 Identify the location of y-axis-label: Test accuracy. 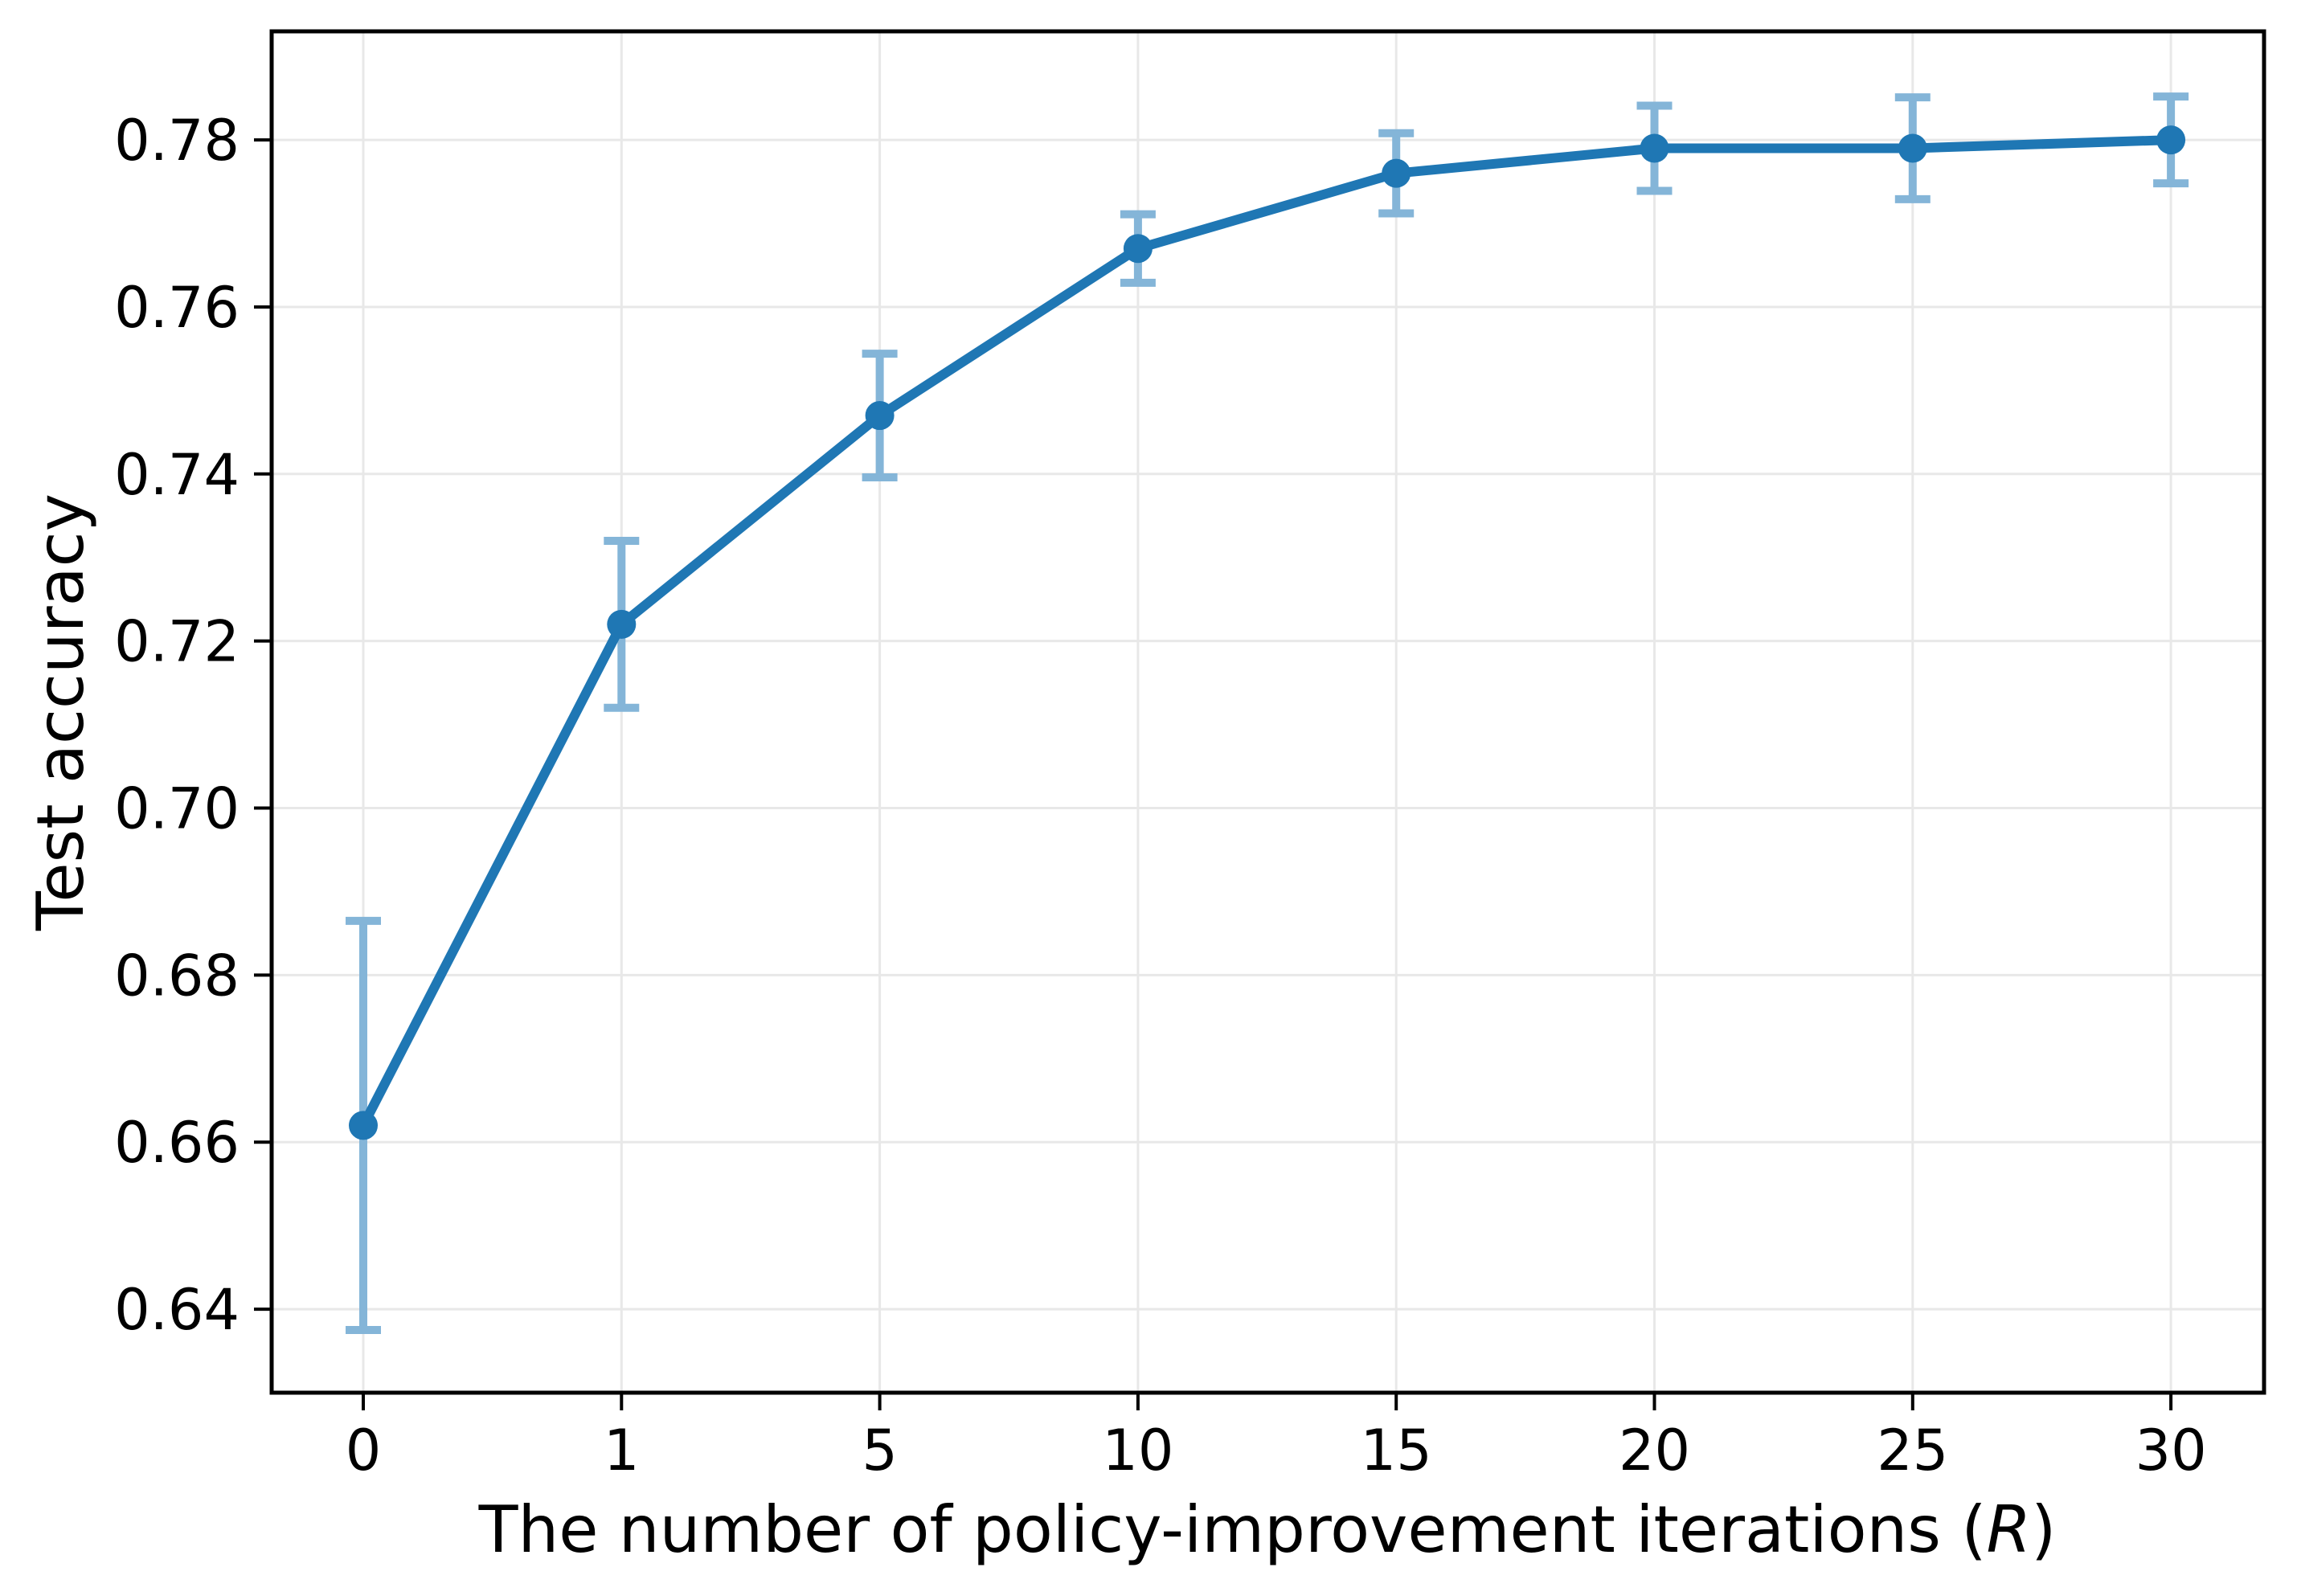
(60, 712).